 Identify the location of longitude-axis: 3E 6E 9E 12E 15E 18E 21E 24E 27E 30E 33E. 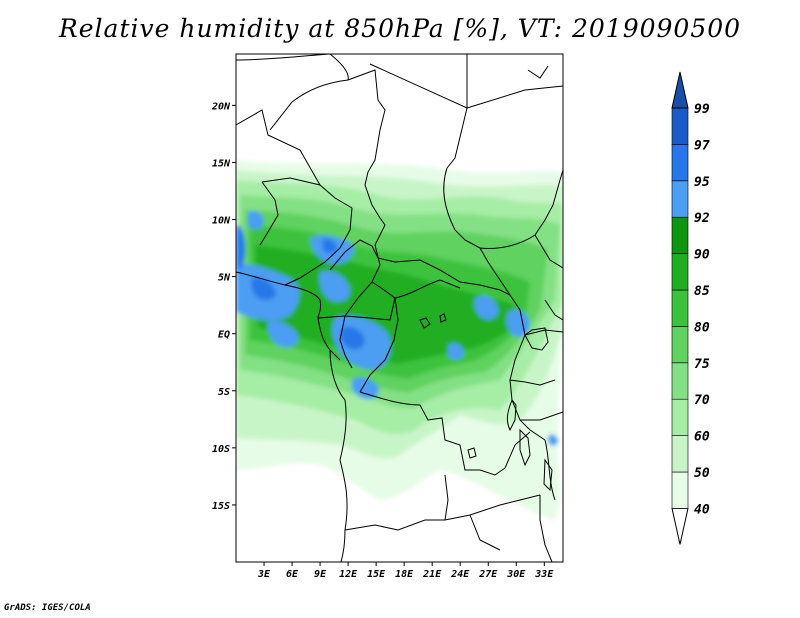
(405, 571).